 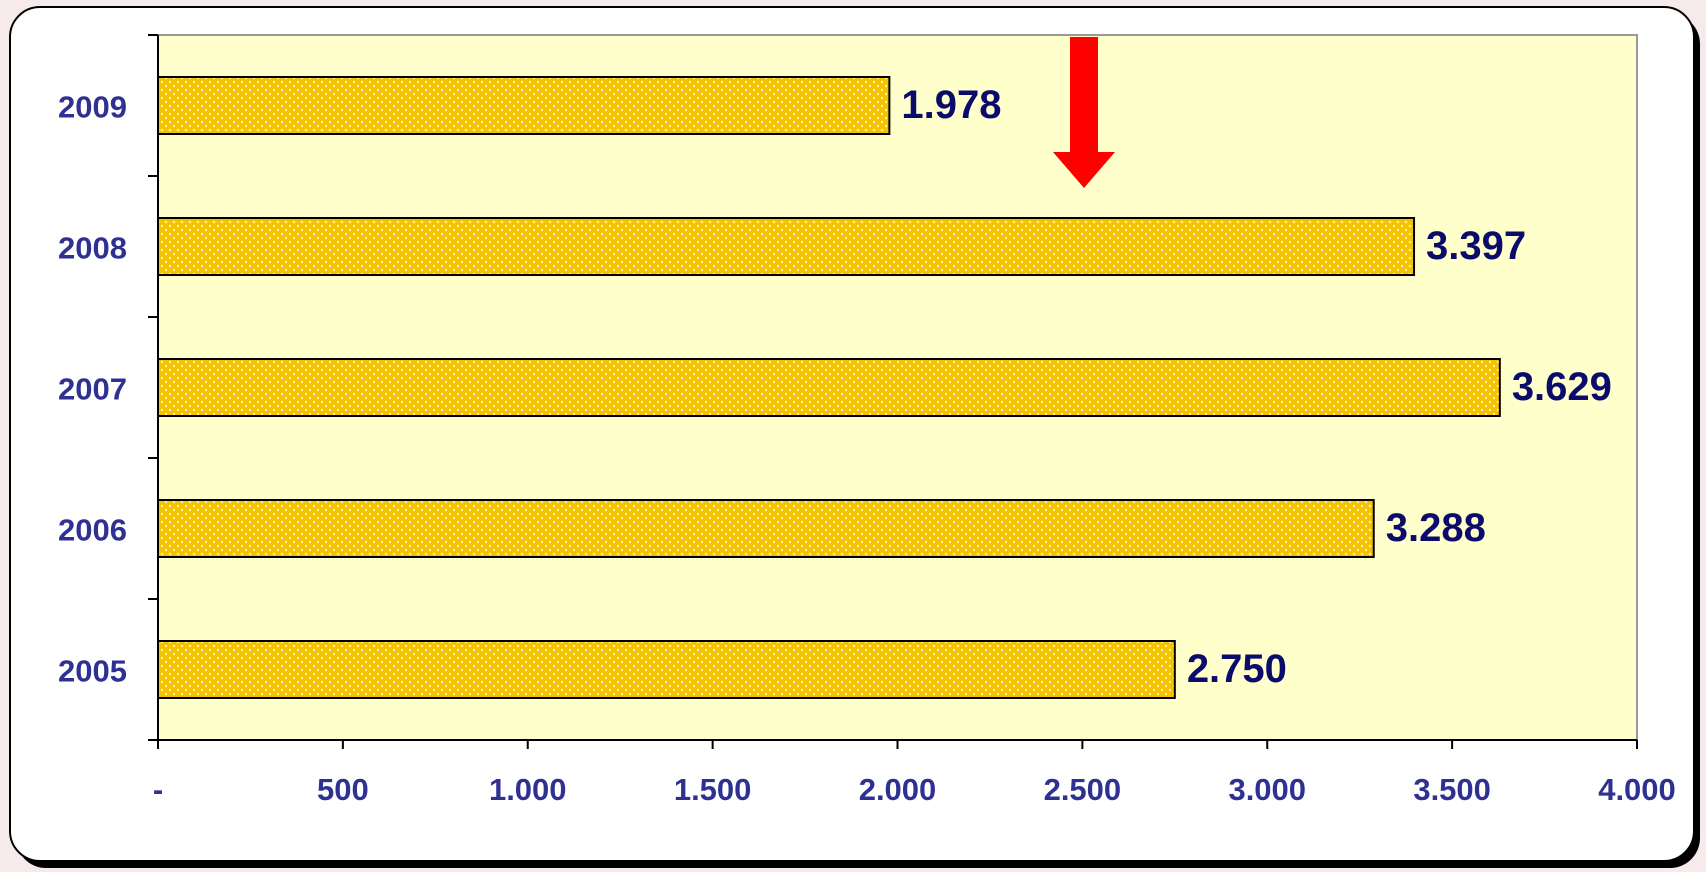 What do you see at coordinates (92, 530) in the screenshot?
I see `y-tick-label: 2006` at bounding box center [92, 530].